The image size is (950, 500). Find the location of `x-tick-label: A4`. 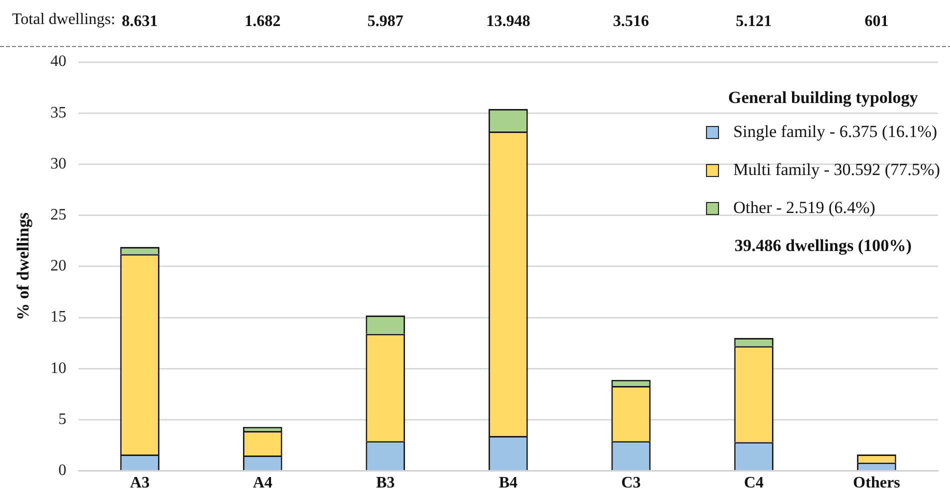

x-tick-label: A4 is located at coordinates (262, 483).